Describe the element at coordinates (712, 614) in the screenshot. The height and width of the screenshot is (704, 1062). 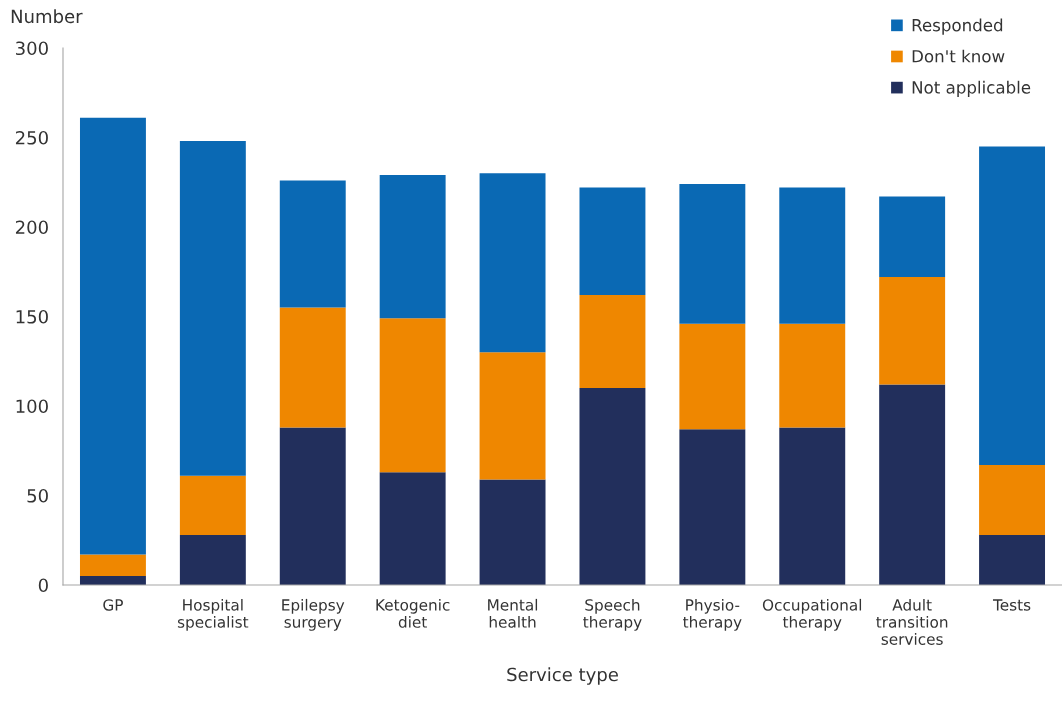
I see `x-tick-label: Physio- therapy` at that location.